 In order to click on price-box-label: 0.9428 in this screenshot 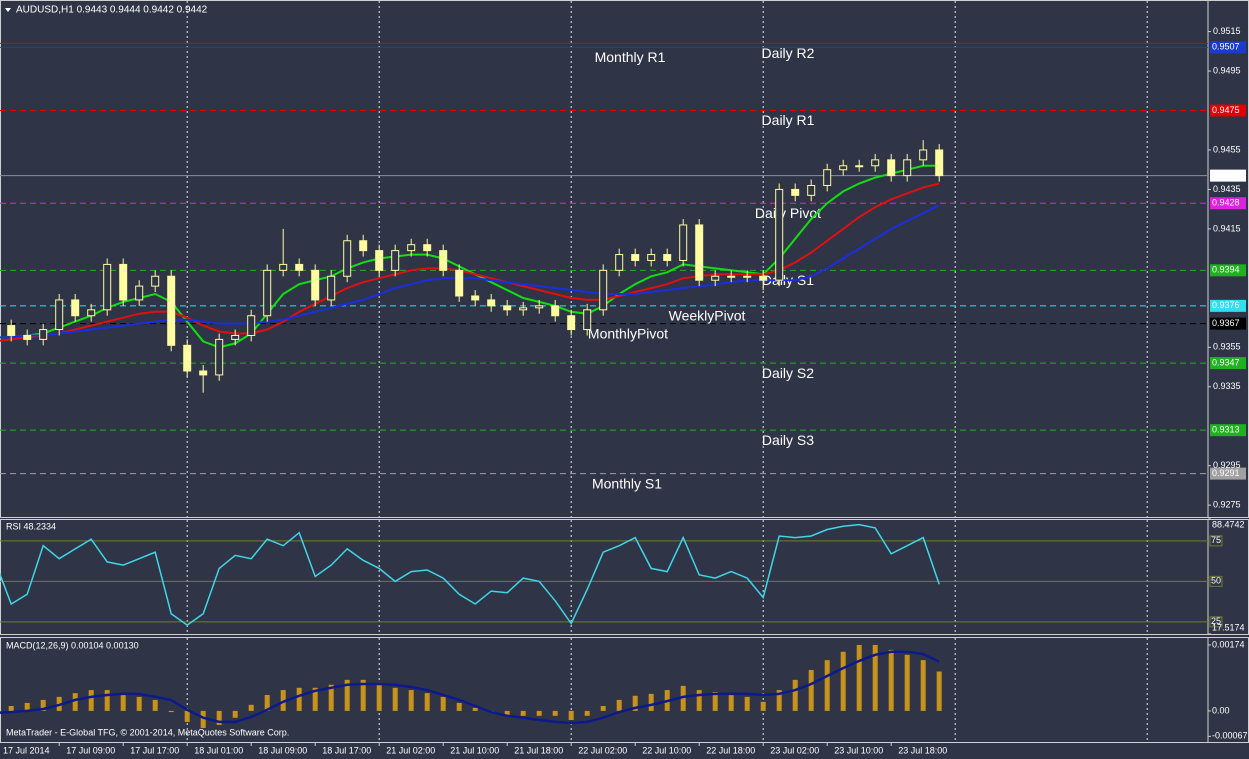, I will do `click(1226, 203)`.